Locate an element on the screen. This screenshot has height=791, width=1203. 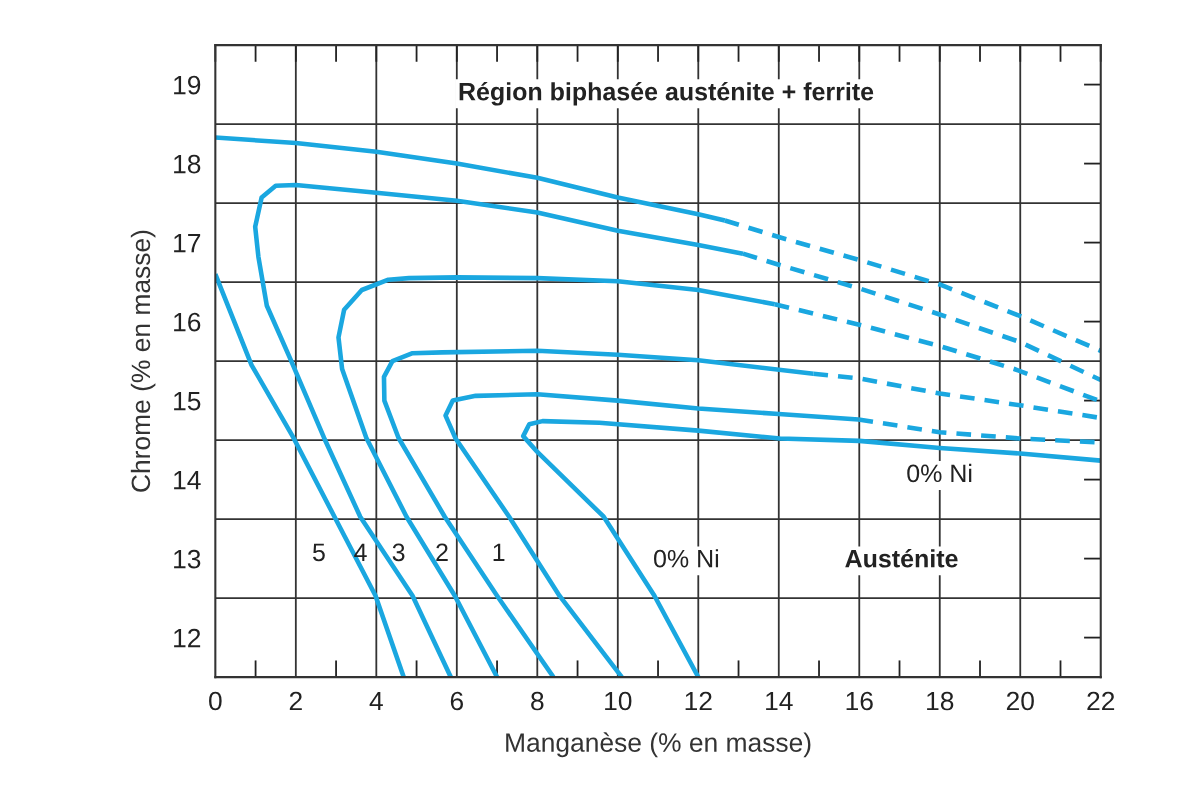
x-tick-label: 6 is located at coordinates (456, 701).